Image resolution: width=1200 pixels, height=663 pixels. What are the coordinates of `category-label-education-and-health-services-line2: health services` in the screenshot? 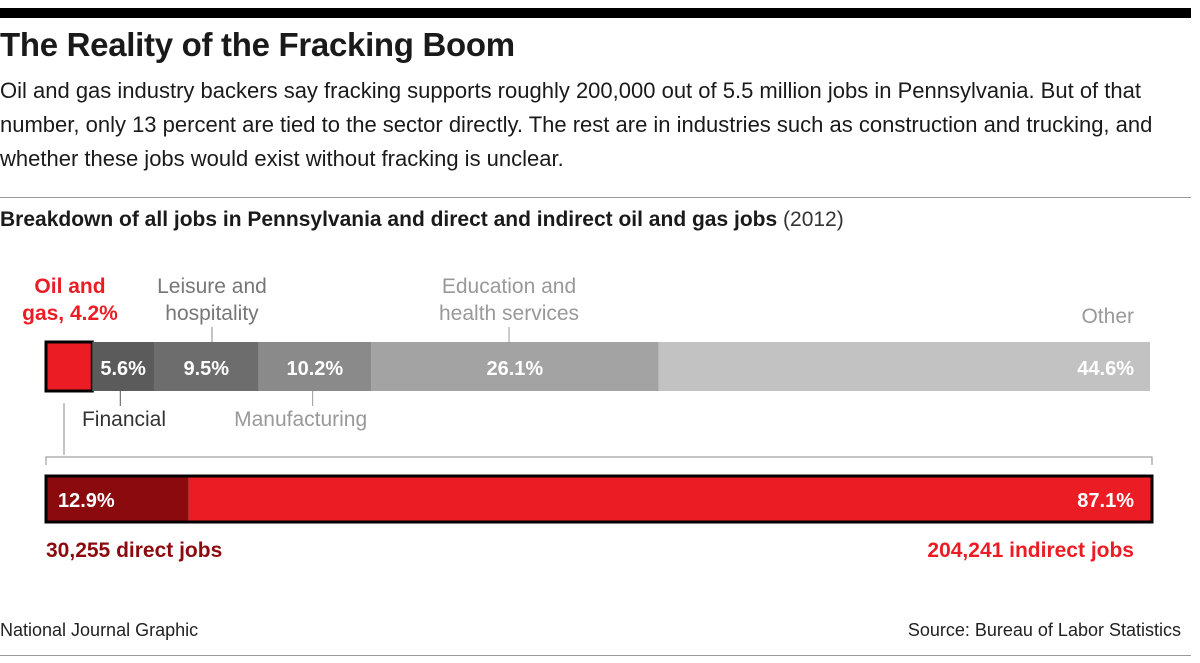 It's located at (509, 313).